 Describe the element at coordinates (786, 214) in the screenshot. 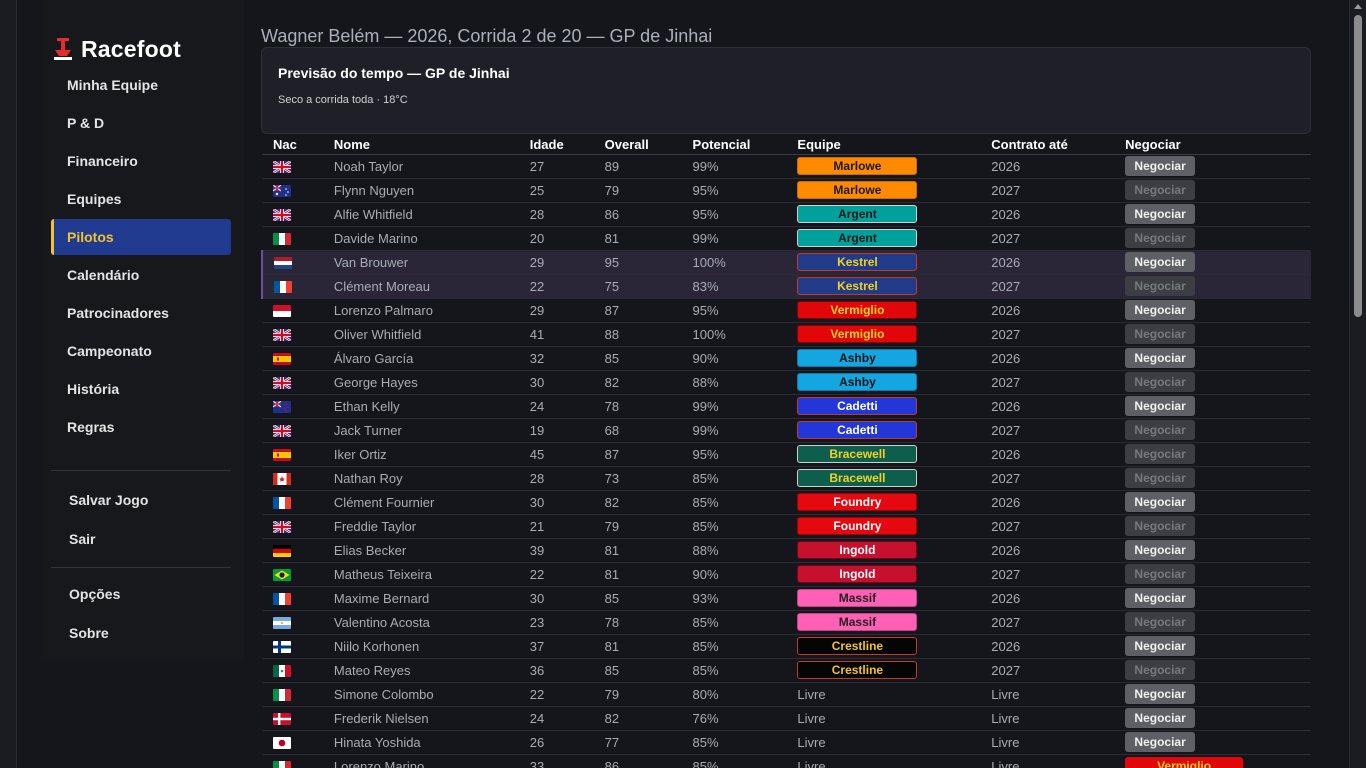

I see `table-row: Alfie Whitfield 28 86 95% Argent 2026 Negociar` at that location.